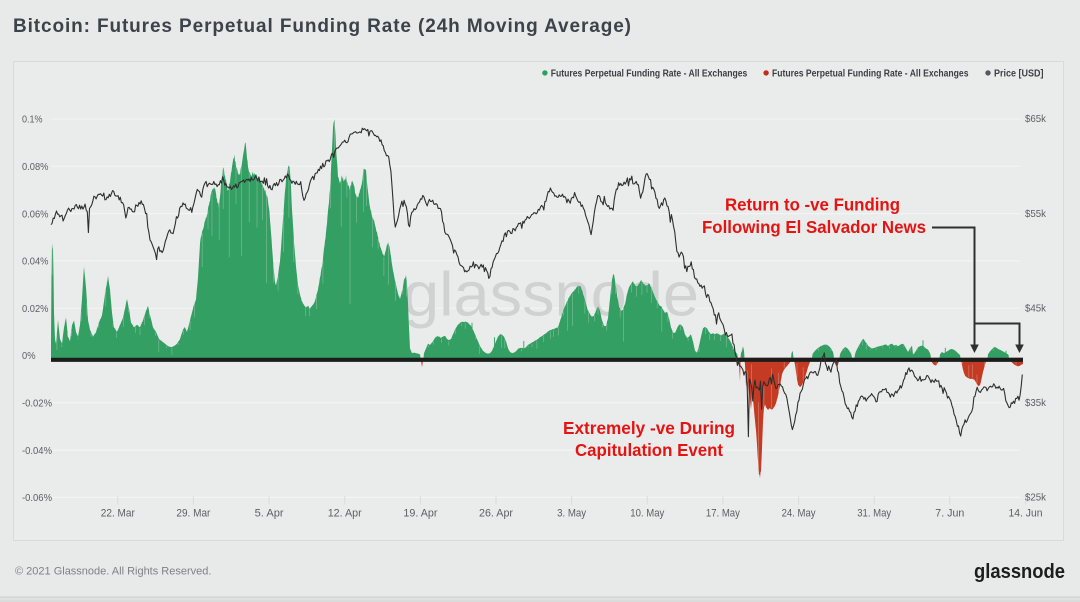  I want to click on svg-text: 14. Jun, so click(1026, 514).